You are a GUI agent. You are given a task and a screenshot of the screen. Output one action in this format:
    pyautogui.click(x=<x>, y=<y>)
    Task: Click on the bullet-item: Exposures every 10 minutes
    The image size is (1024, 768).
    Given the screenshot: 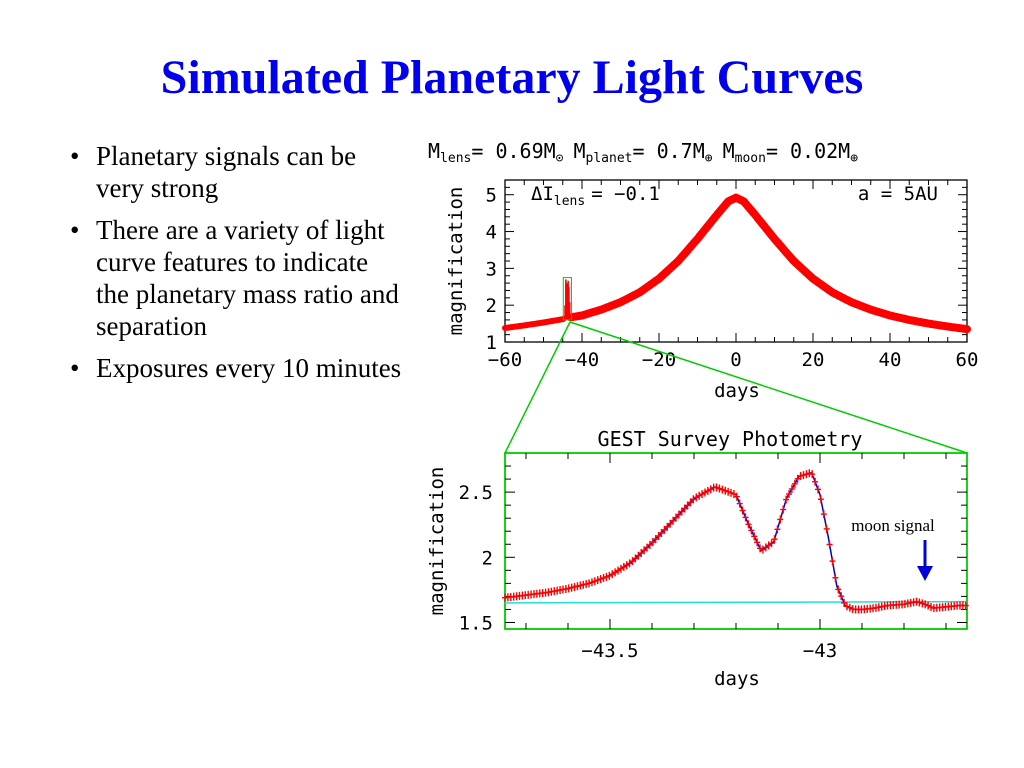 What is the action you would take?
    pyautogui.click(x=237, y=368)
    